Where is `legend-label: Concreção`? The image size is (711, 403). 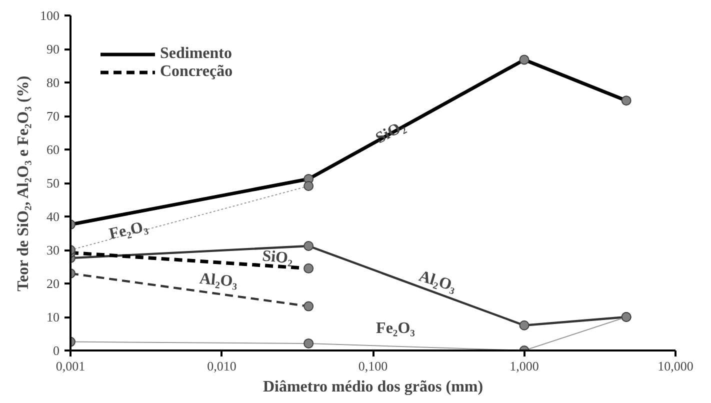
legend-label: Concreção is located at coordinates (196, 72).